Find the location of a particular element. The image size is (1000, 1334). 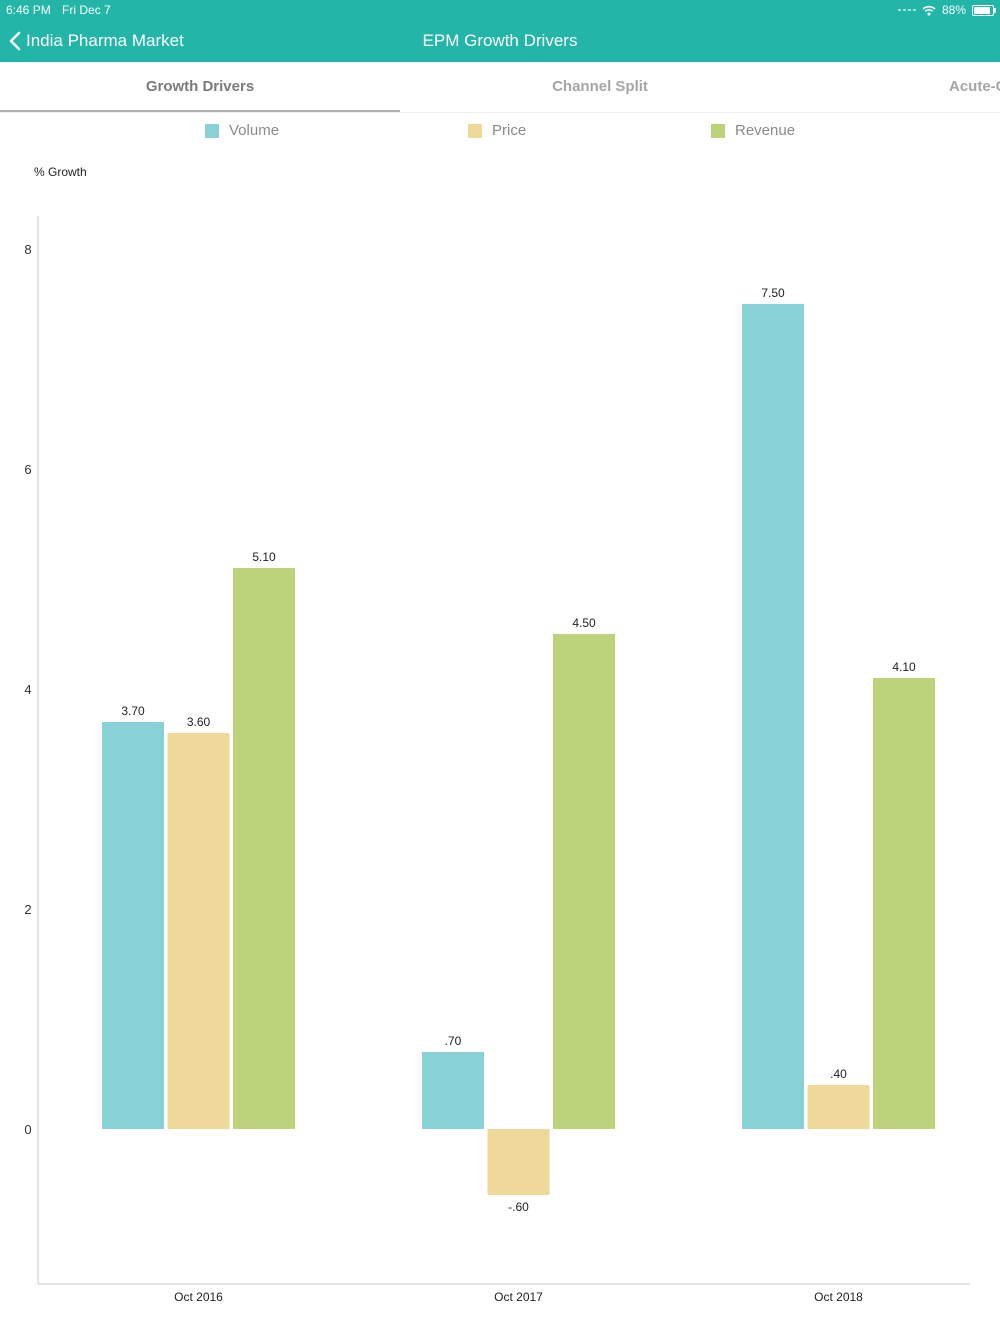

y-tick-label: 0 is located at coordinates (27, 1129).